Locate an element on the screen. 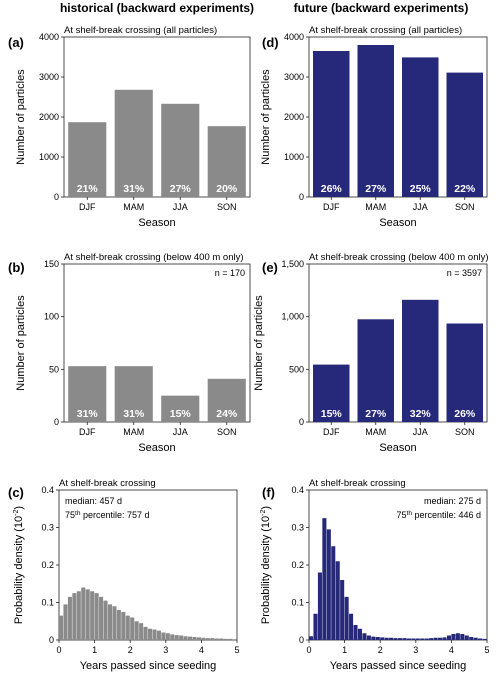 The height and width of the screenshot is (682, 500). y-tick-label: 150 is located at coordinates (51, 264).